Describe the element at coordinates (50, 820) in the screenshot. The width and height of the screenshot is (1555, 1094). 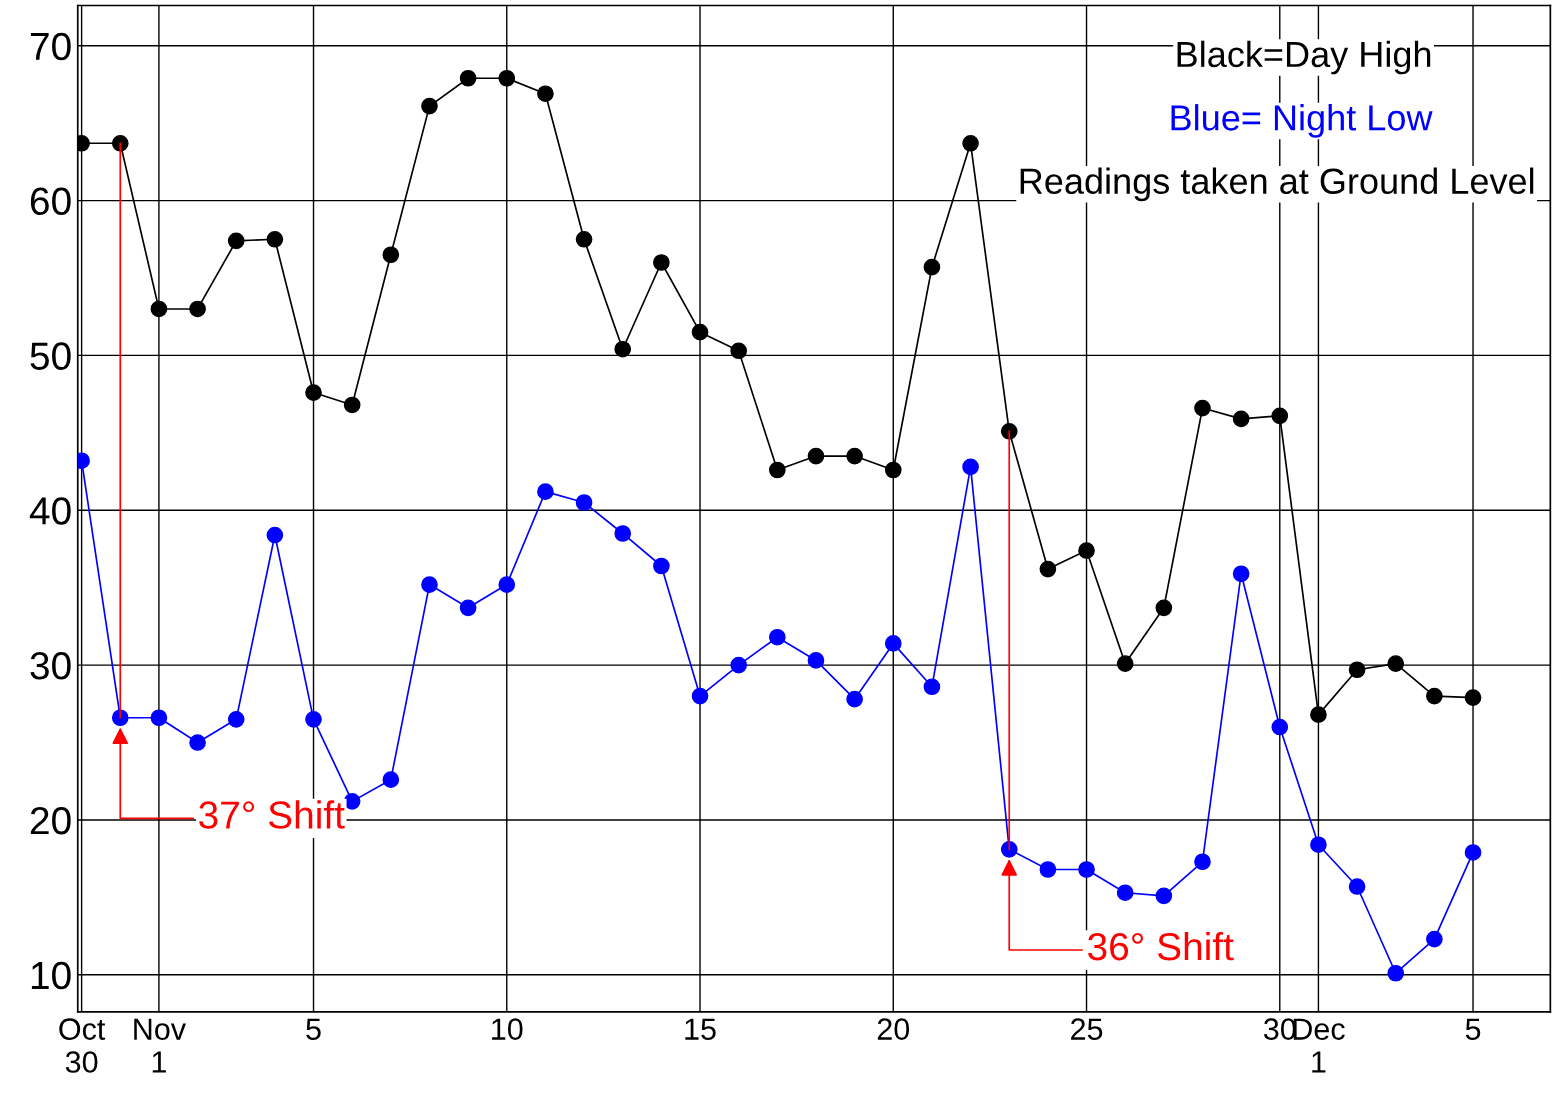
I see `y-tick-label: 20` at that location.